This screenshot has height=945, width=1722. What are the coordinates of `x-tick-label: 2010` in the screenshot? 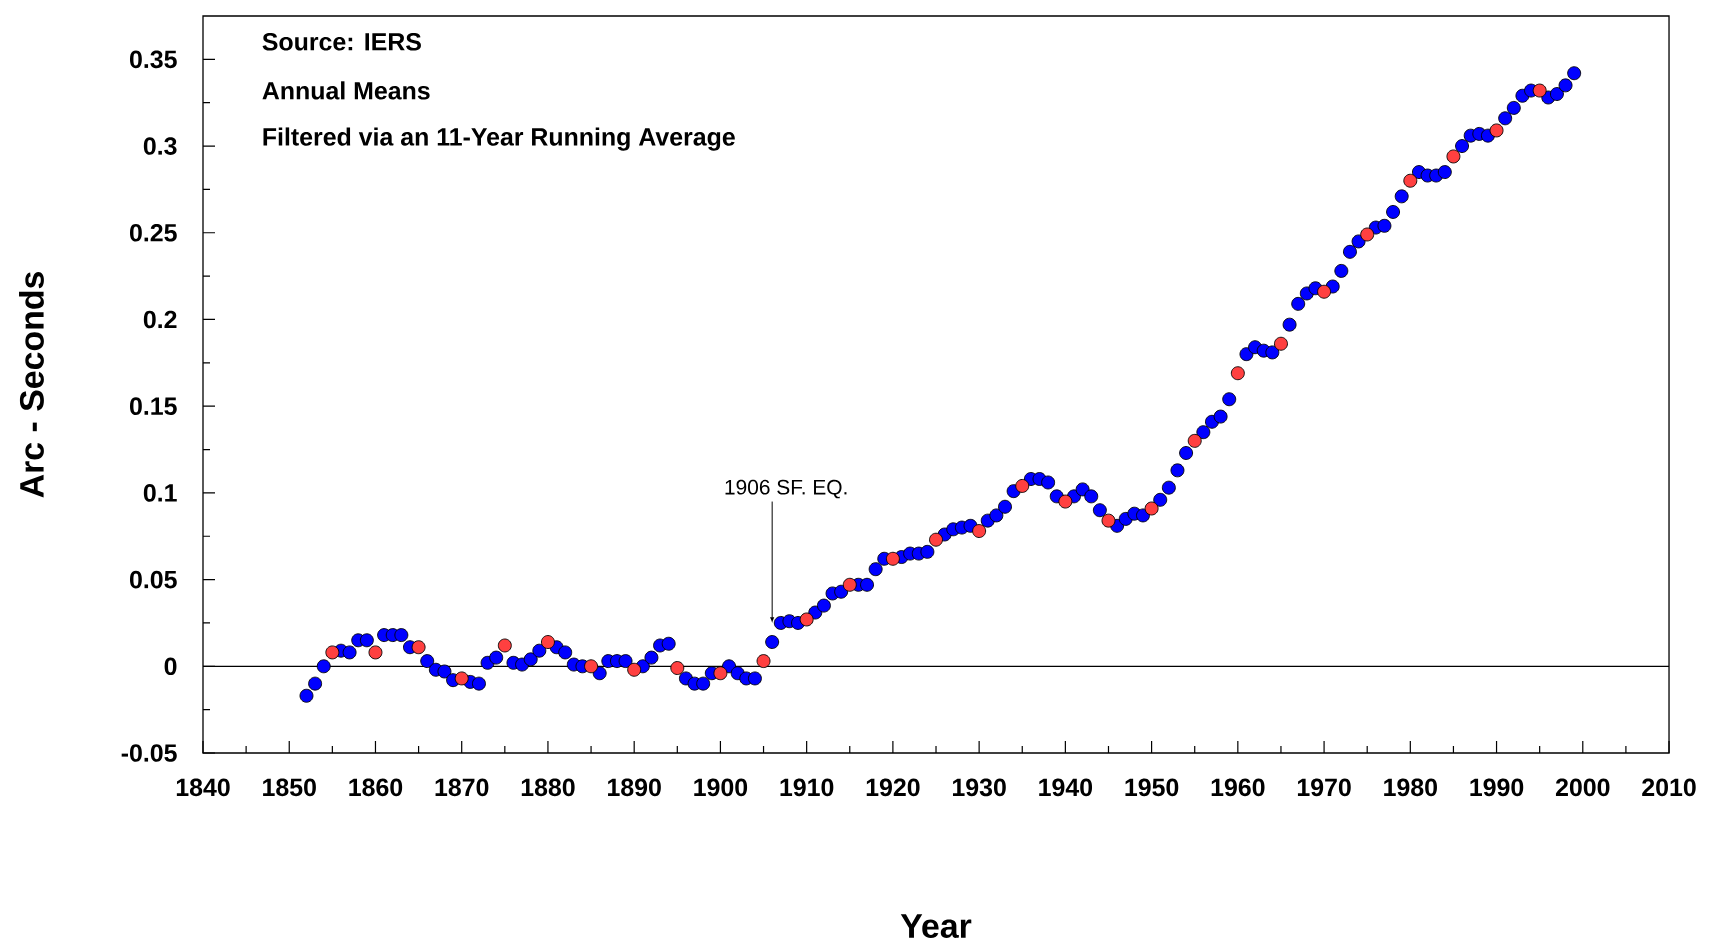 It's located at (1669, 787).